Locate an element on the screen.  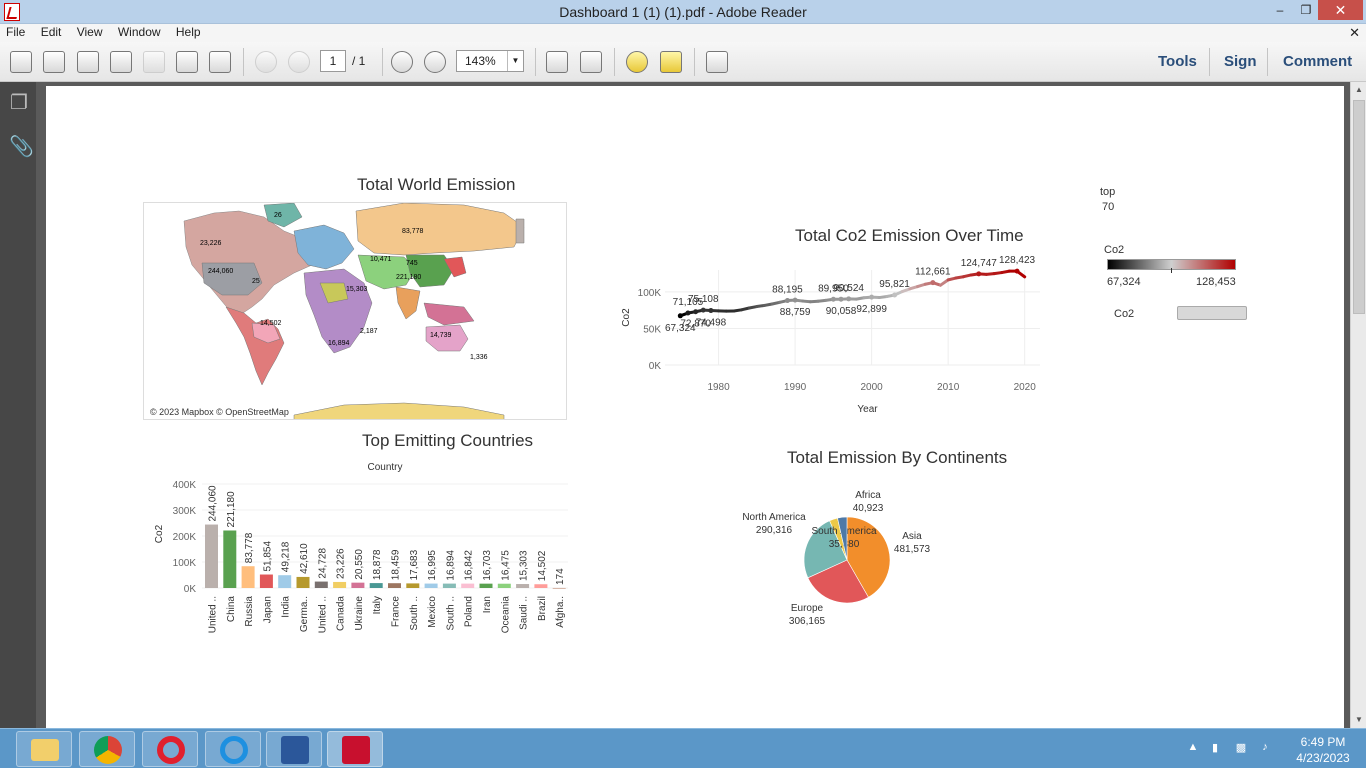
bar-category-label: Brazil is located at coordinates (542, 608).